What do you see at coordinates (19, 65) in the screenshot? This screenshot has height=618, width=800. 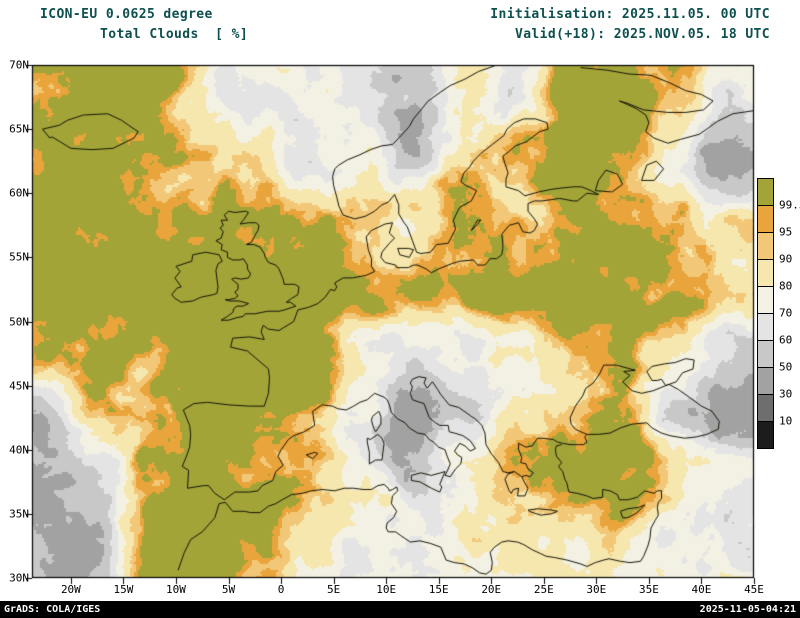 I see `lat-tick-label-70N: 70N` at bounding box center [19, 65].